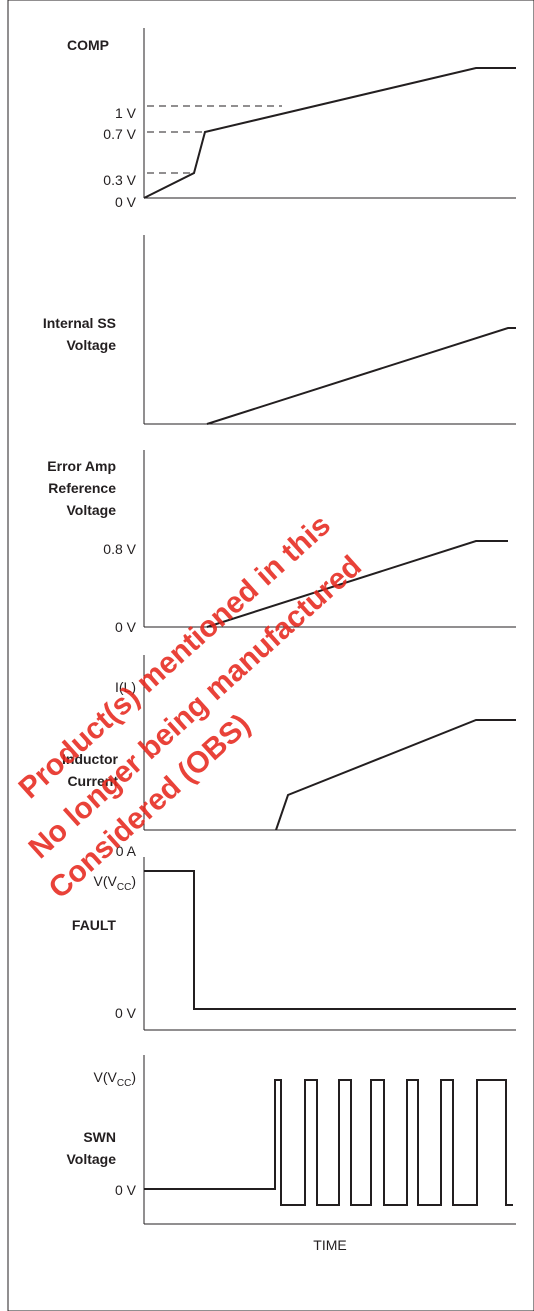 The image size is (534, 1311). I want to click on comp-0-3v-label: 0.3 V, so click(119, 180).